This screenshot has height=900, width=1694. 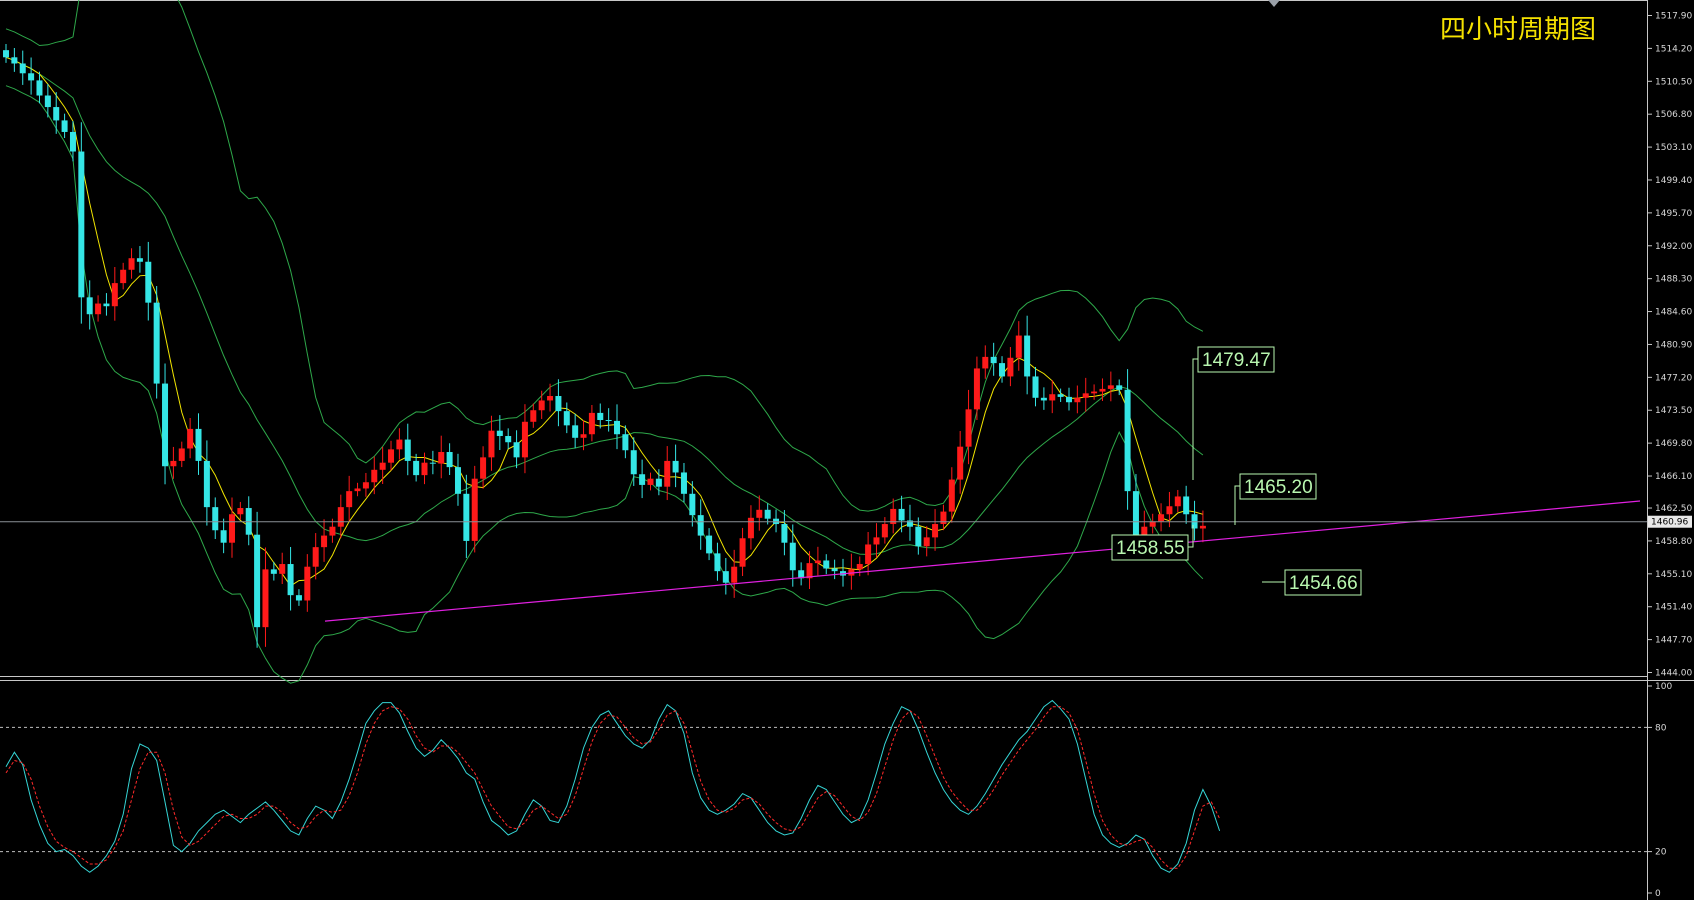 What do you see at coordinates (1673, 444) in the screenshot?
I see `price-axis-label: 1469.80` at bounding box center [1673, 444].